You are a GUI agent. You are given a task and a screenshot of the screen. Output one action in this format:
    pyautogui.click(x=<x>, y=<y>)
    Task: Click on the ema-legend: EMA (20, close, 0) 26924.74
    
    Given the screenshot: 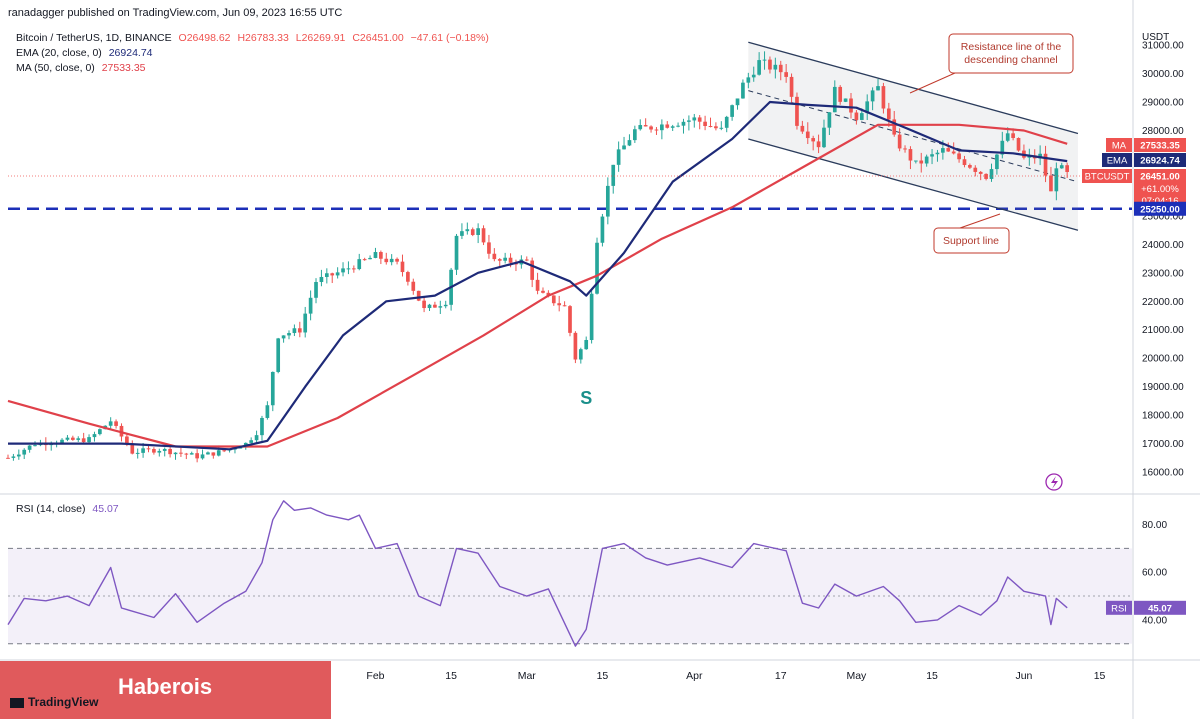 What is the action you would take?
    pyautogui.click(x=84, y=53)
    